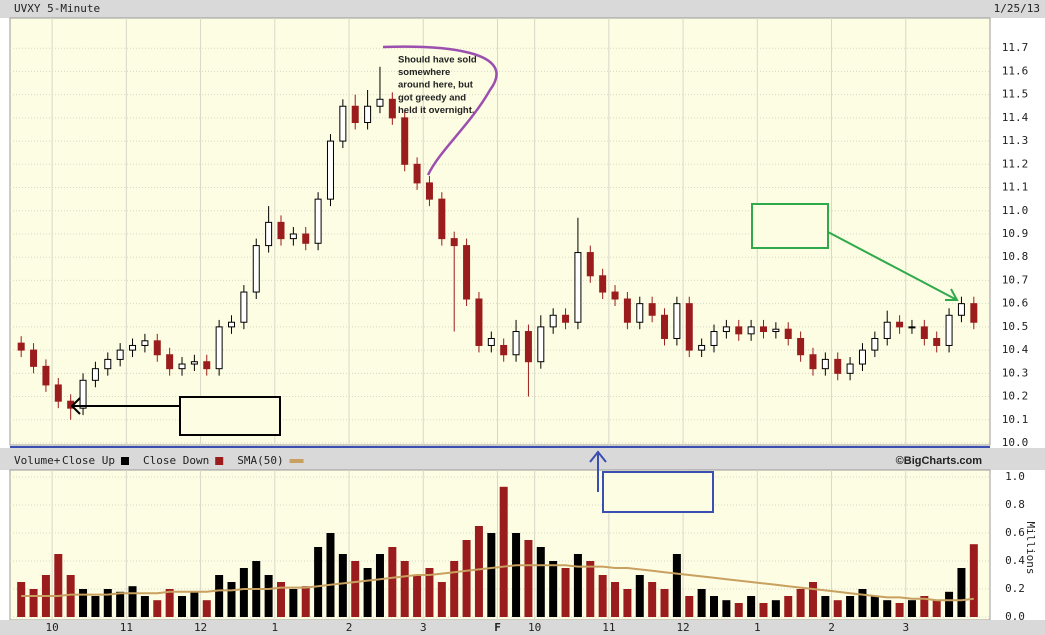 The height and width of the screenshot is (635, 1045). What do you see at coordinates (497, 583) in the screenshot?
I see `sma-line` at bounding box center [497, 583].